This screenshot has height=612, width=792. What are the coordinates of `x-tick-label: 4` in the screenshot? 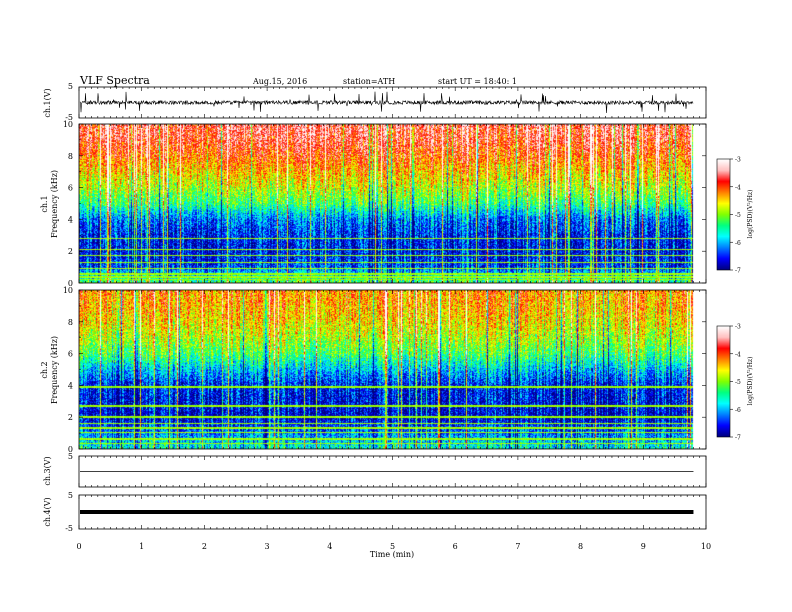 It's located at (329, 546).